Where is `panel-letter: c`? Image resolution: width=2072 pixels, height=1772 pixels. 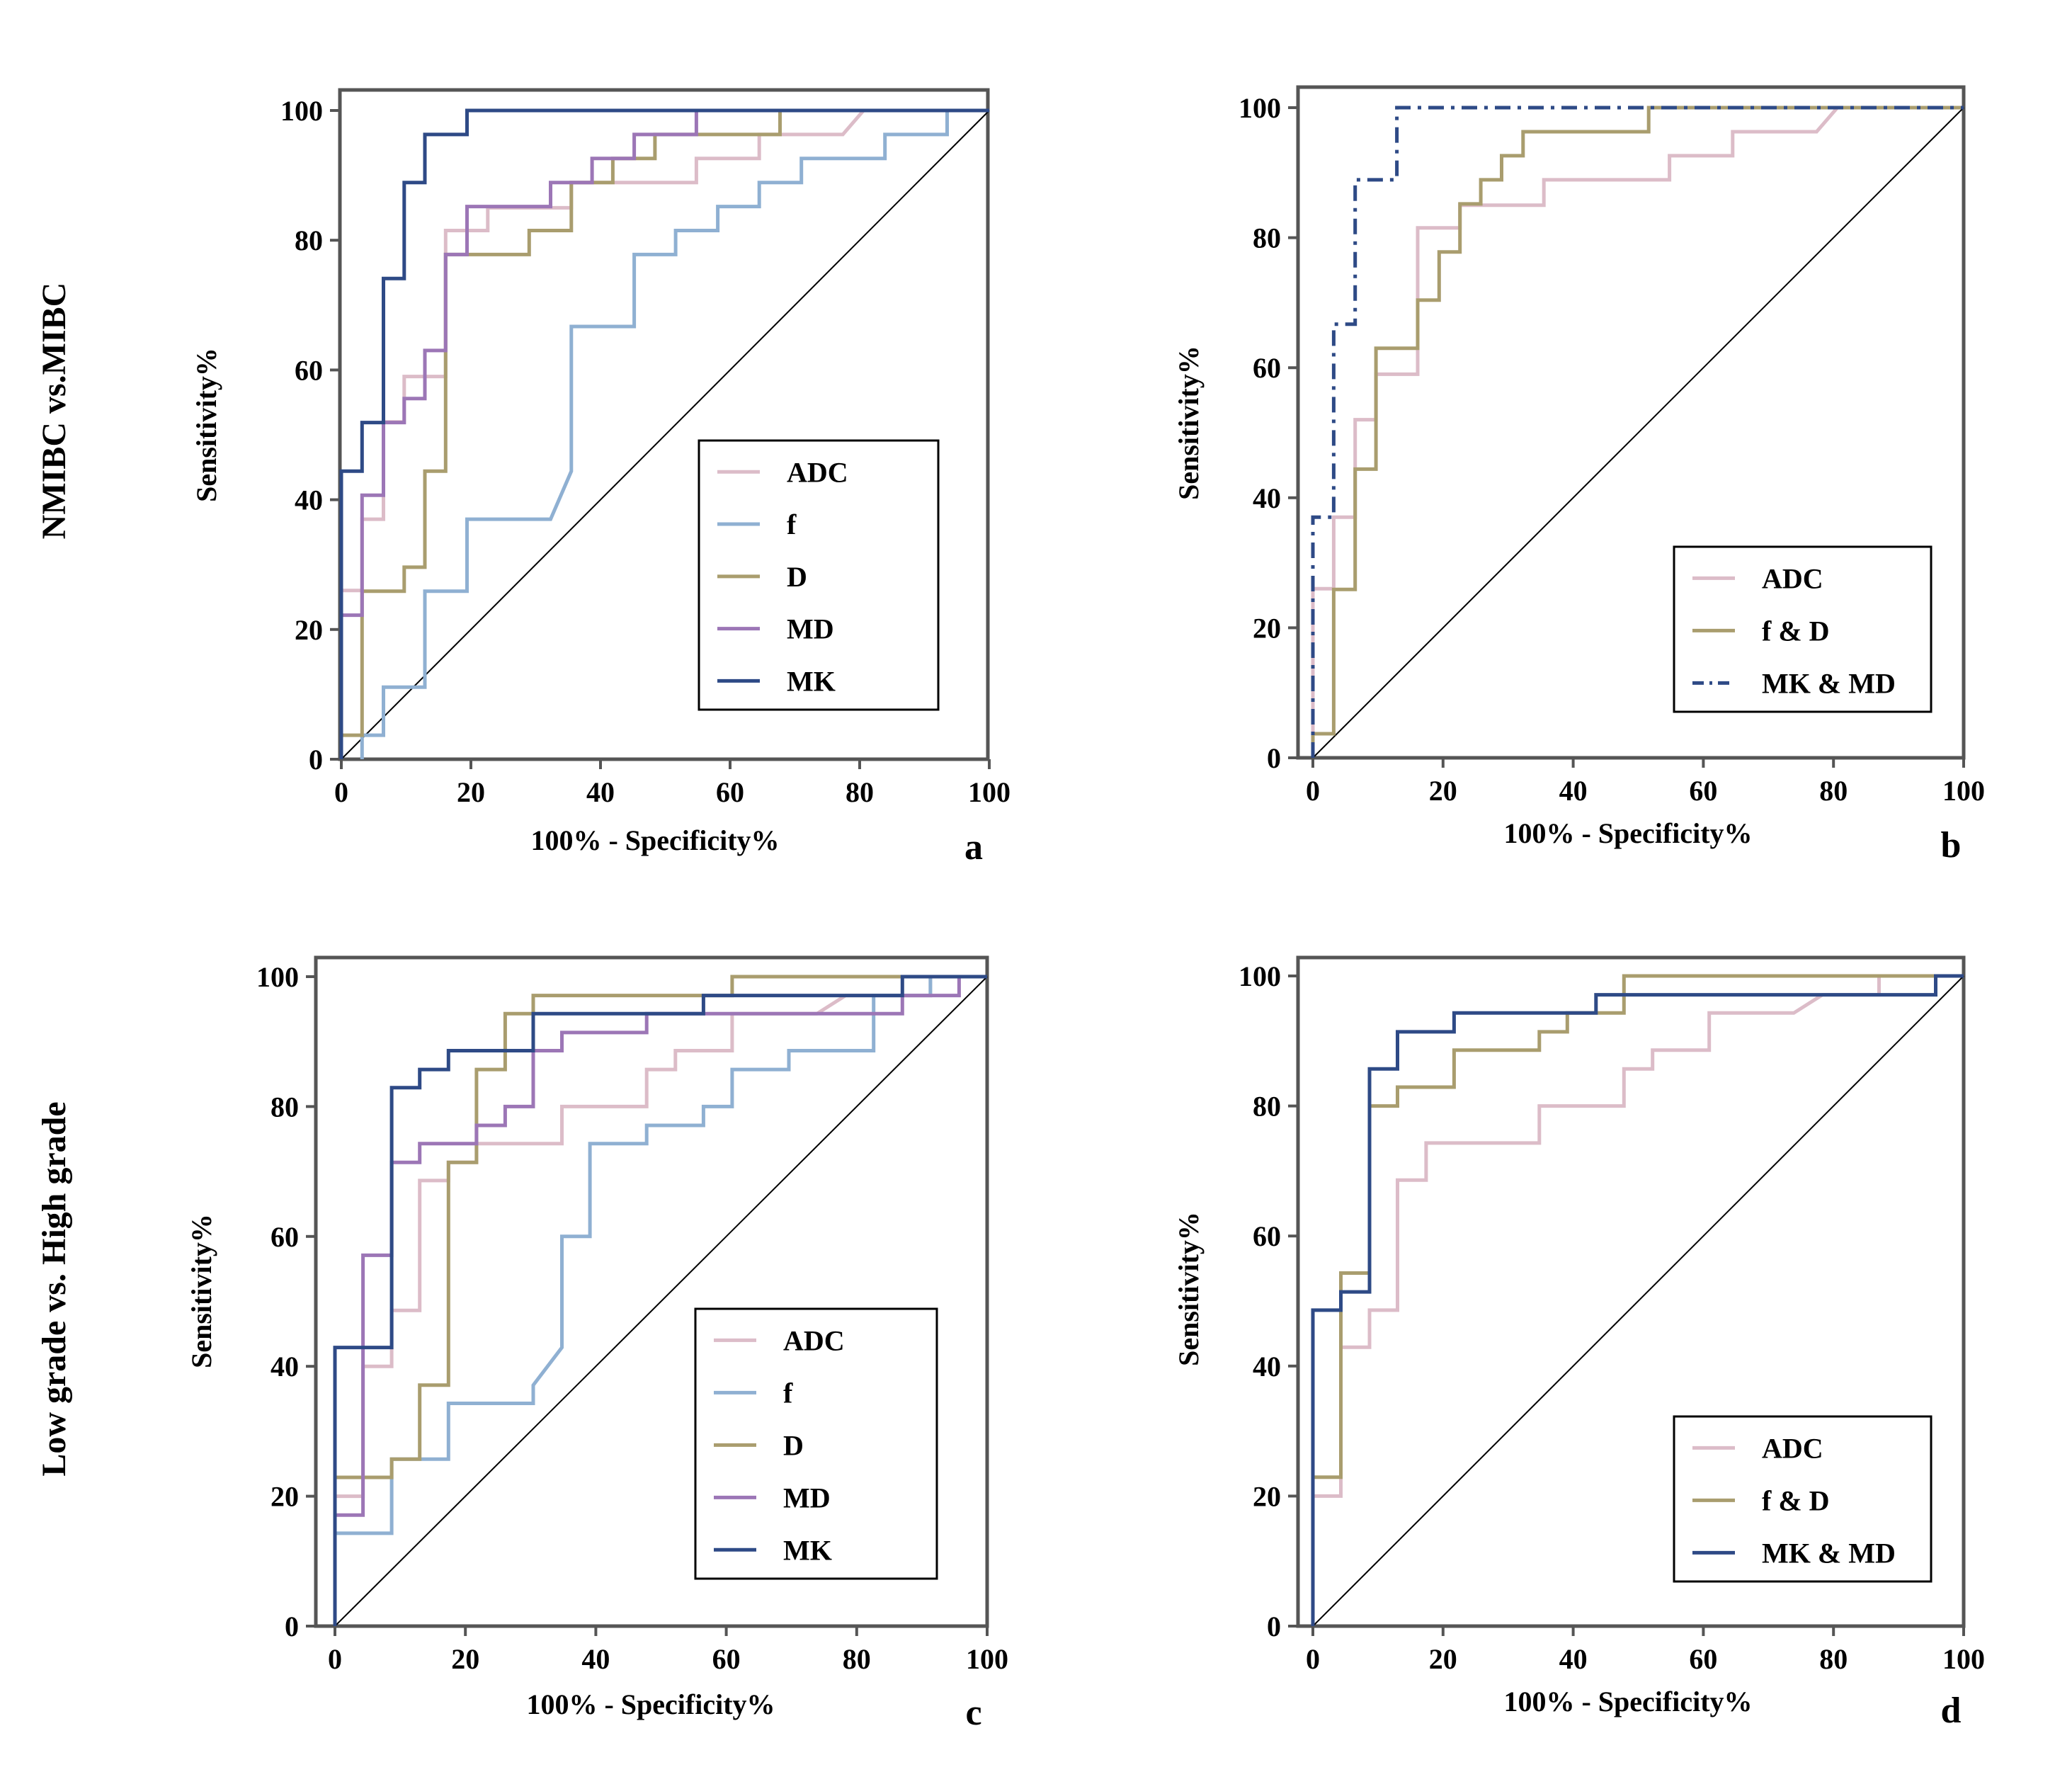
panel-letter: c is located at coordinates (973, 1713).